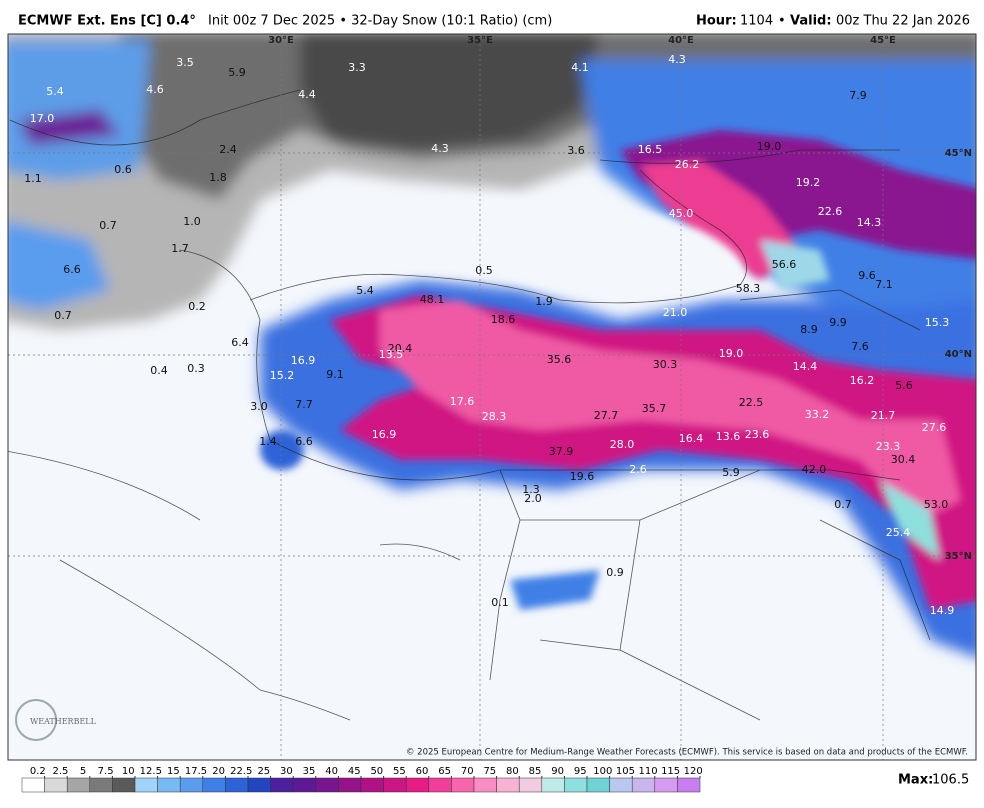 The image size is (984, 808). What do you see at coordinates (814, 469) in the screenshot?
I see `snow-label: 42.0` at bounding box center [814, 469].